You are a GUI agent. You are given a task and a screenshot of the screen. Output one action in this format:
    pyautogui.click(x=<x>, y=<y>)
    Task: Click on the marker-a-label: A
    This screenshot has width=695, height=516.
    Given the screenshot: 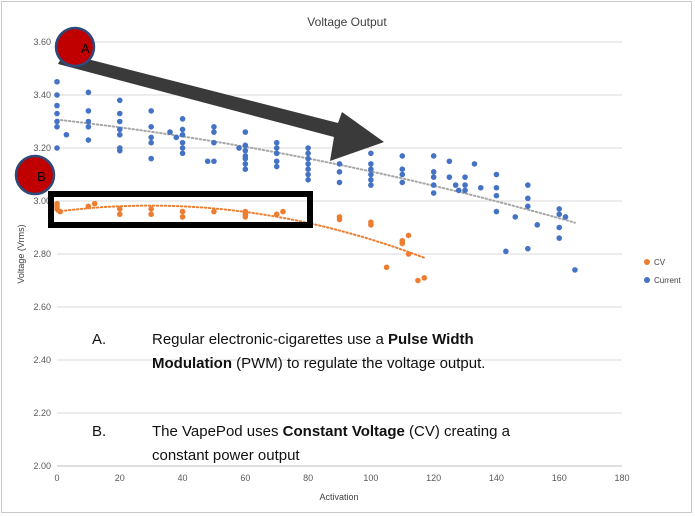 What is the action you would take?
    pyautogui.click(x=85, y=48)
    